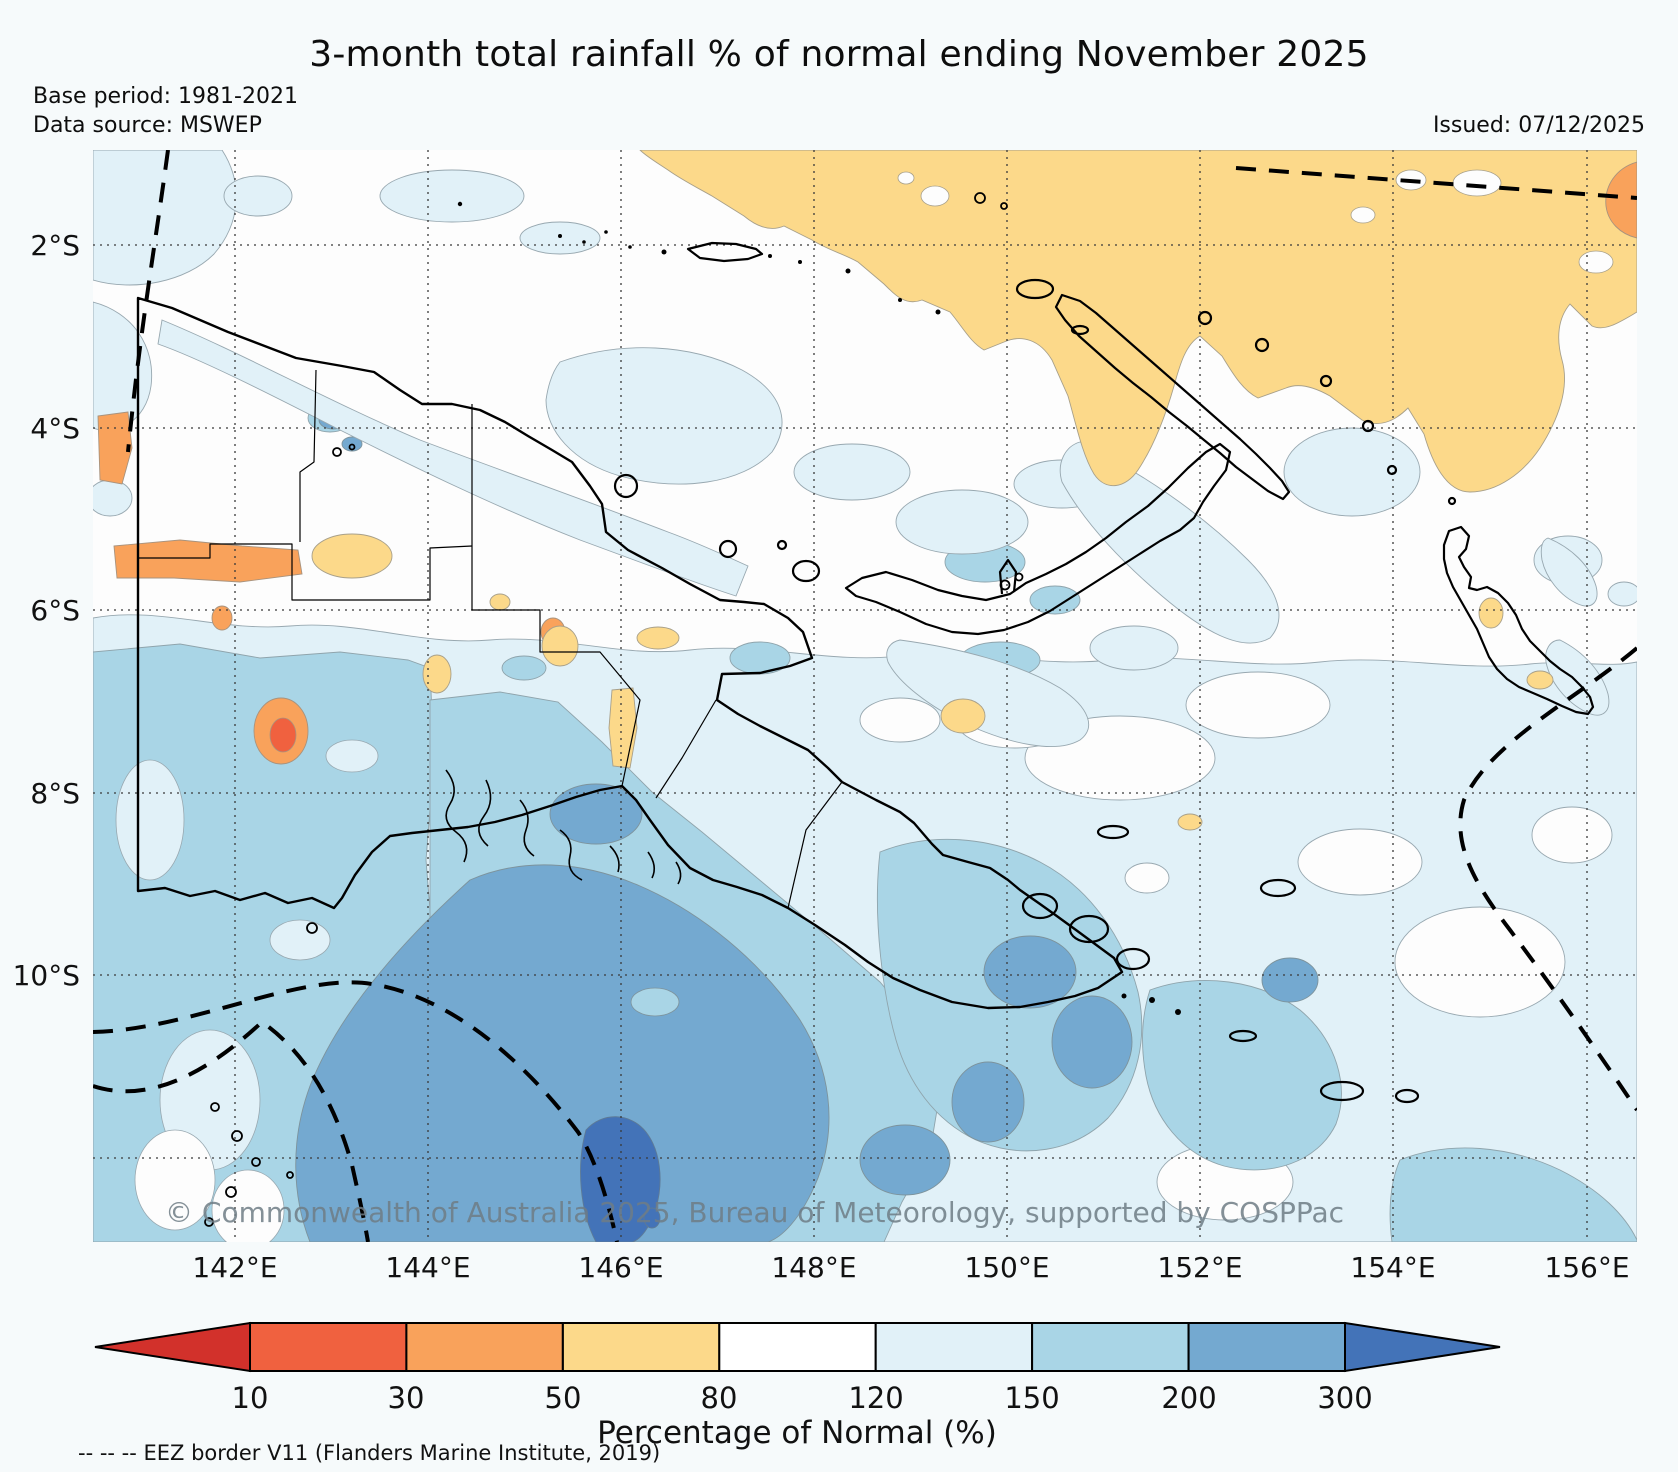 This screenshot has height=1472, width=1678. I want to click on river-delta-detail, so click(563, 827).